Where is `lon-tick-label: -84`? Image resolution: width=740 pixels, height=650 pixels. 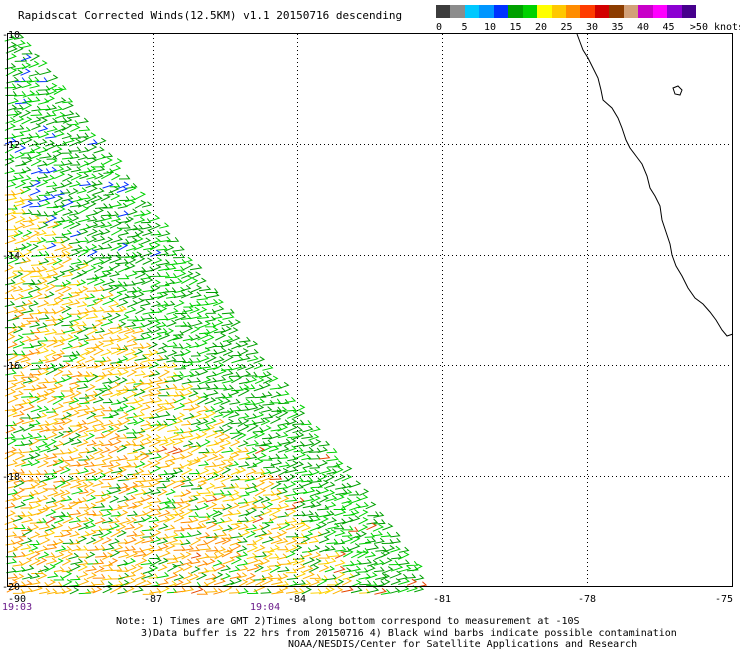
lon-tick-label: -84 is located at coordinates (297, 599).